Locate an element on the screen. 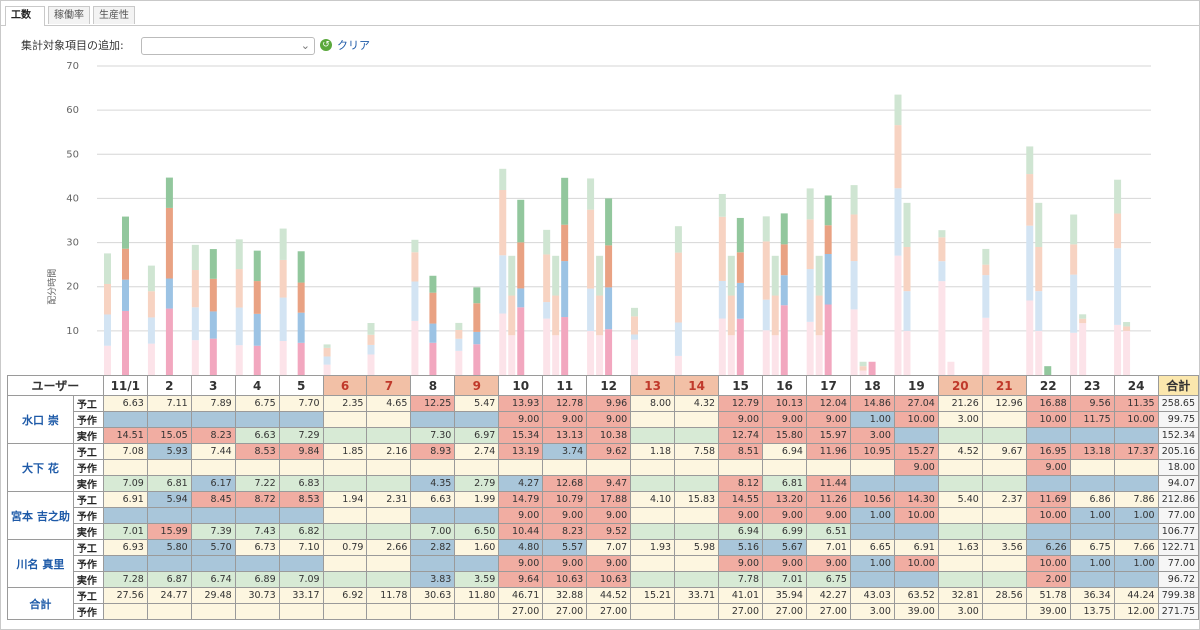 This screenshot has height=630, width=1200. tab-productivity: 生産性 is located at coordinates (114, 15).